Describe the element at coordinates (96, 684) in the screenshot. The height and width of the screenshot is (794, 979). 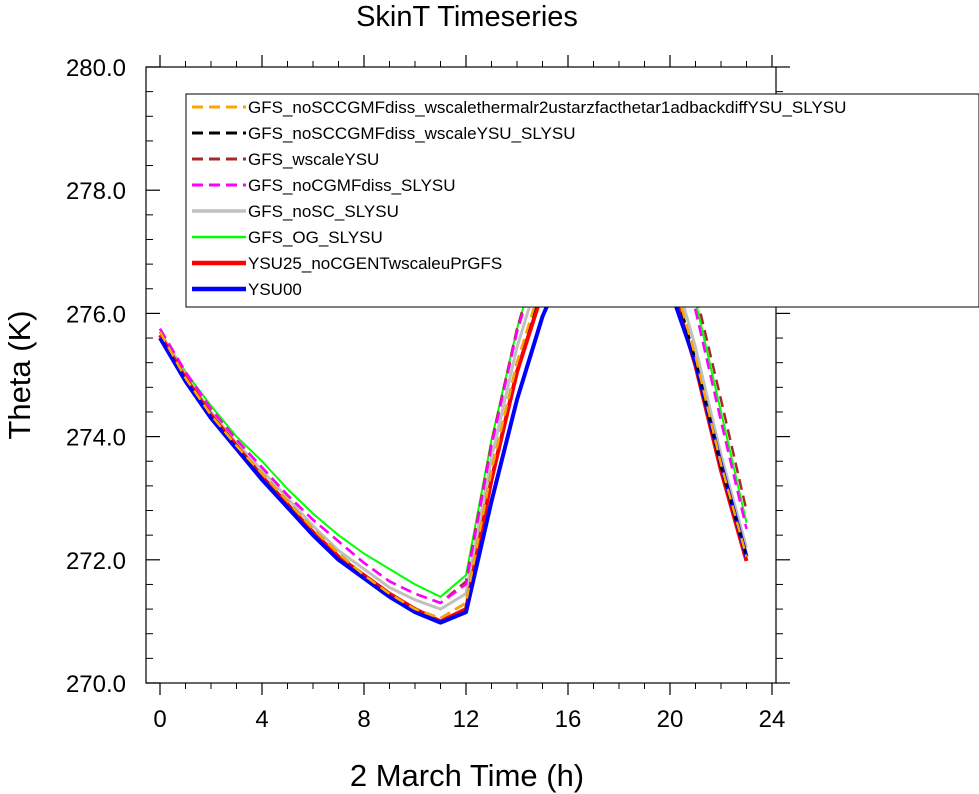
I see `y-tick-label: 270.0` at that location.